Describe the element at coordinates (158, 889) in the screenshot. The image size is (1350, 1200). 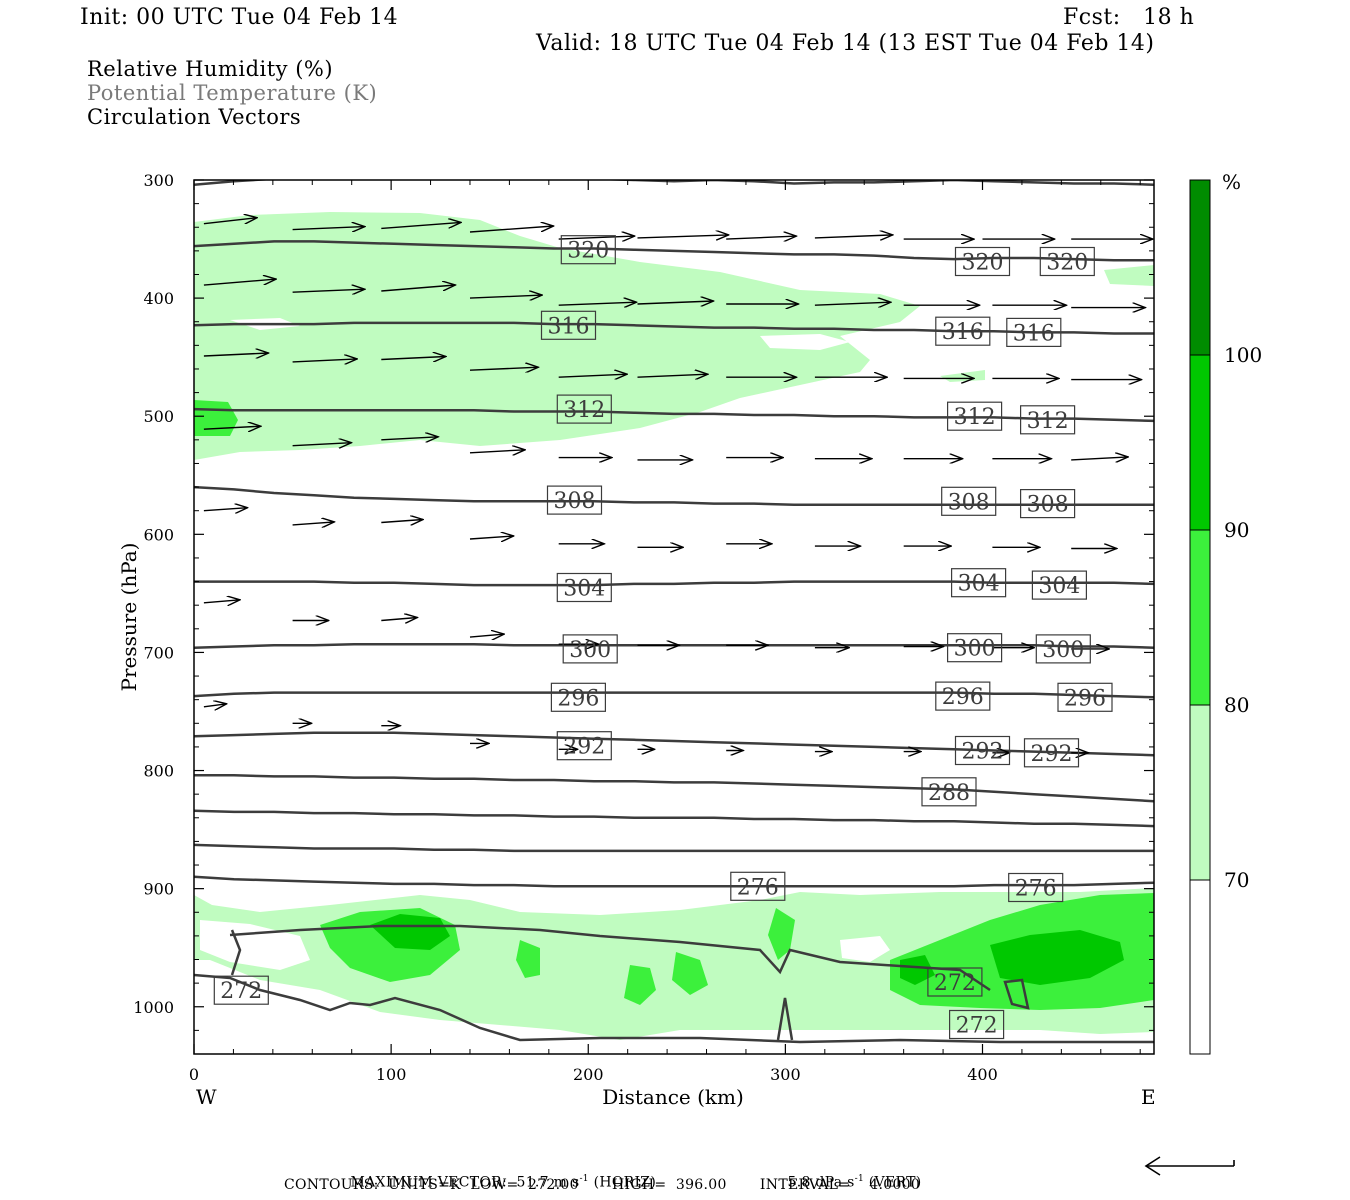
I see `y-tick-label: 900` at that location.